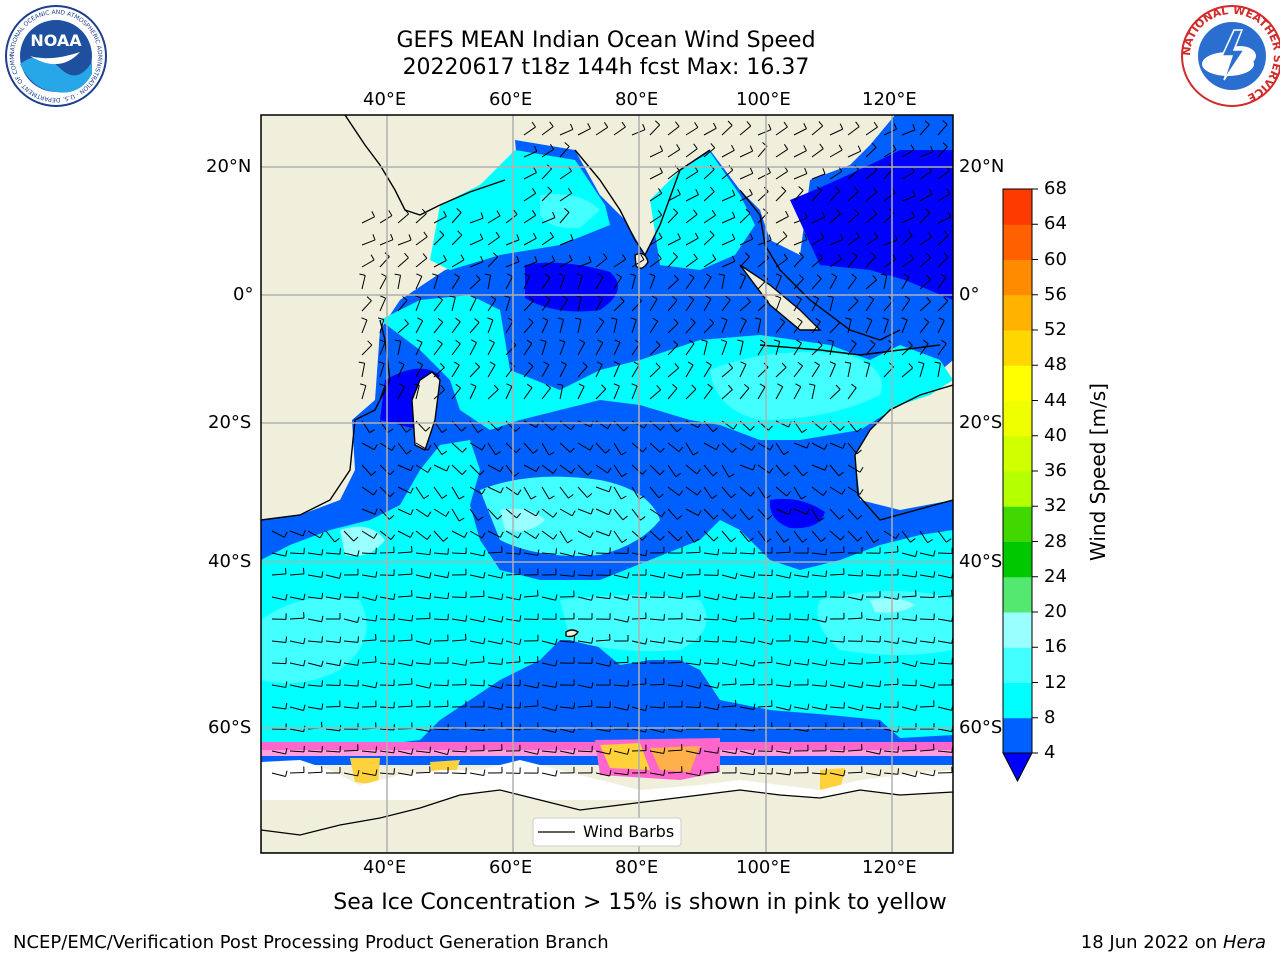 The height and width of the screenshot is (960, 1280). I want to click on colorbar-tick-label: 48, so click(1055, 365).